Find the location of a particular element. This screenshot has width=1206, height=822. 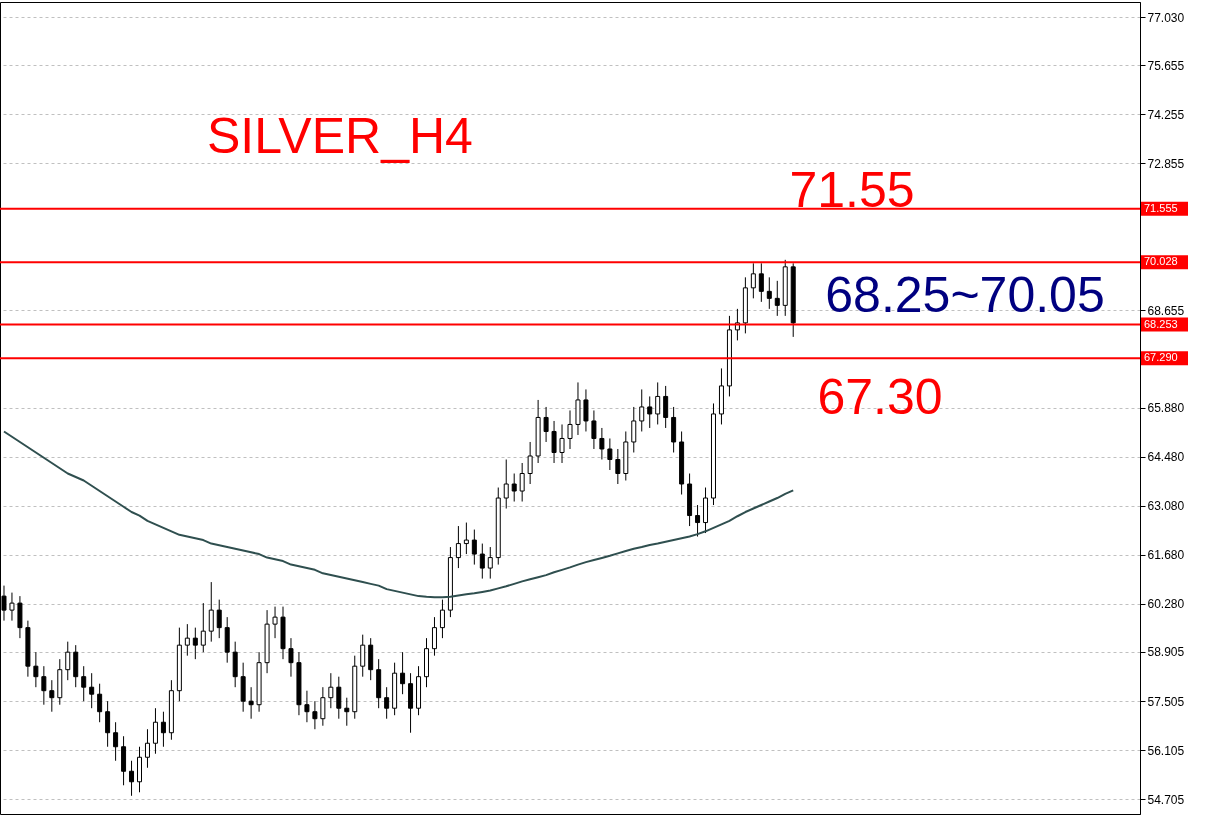

annotation: 68.25~70.05 is located at coordinates (965, 295).